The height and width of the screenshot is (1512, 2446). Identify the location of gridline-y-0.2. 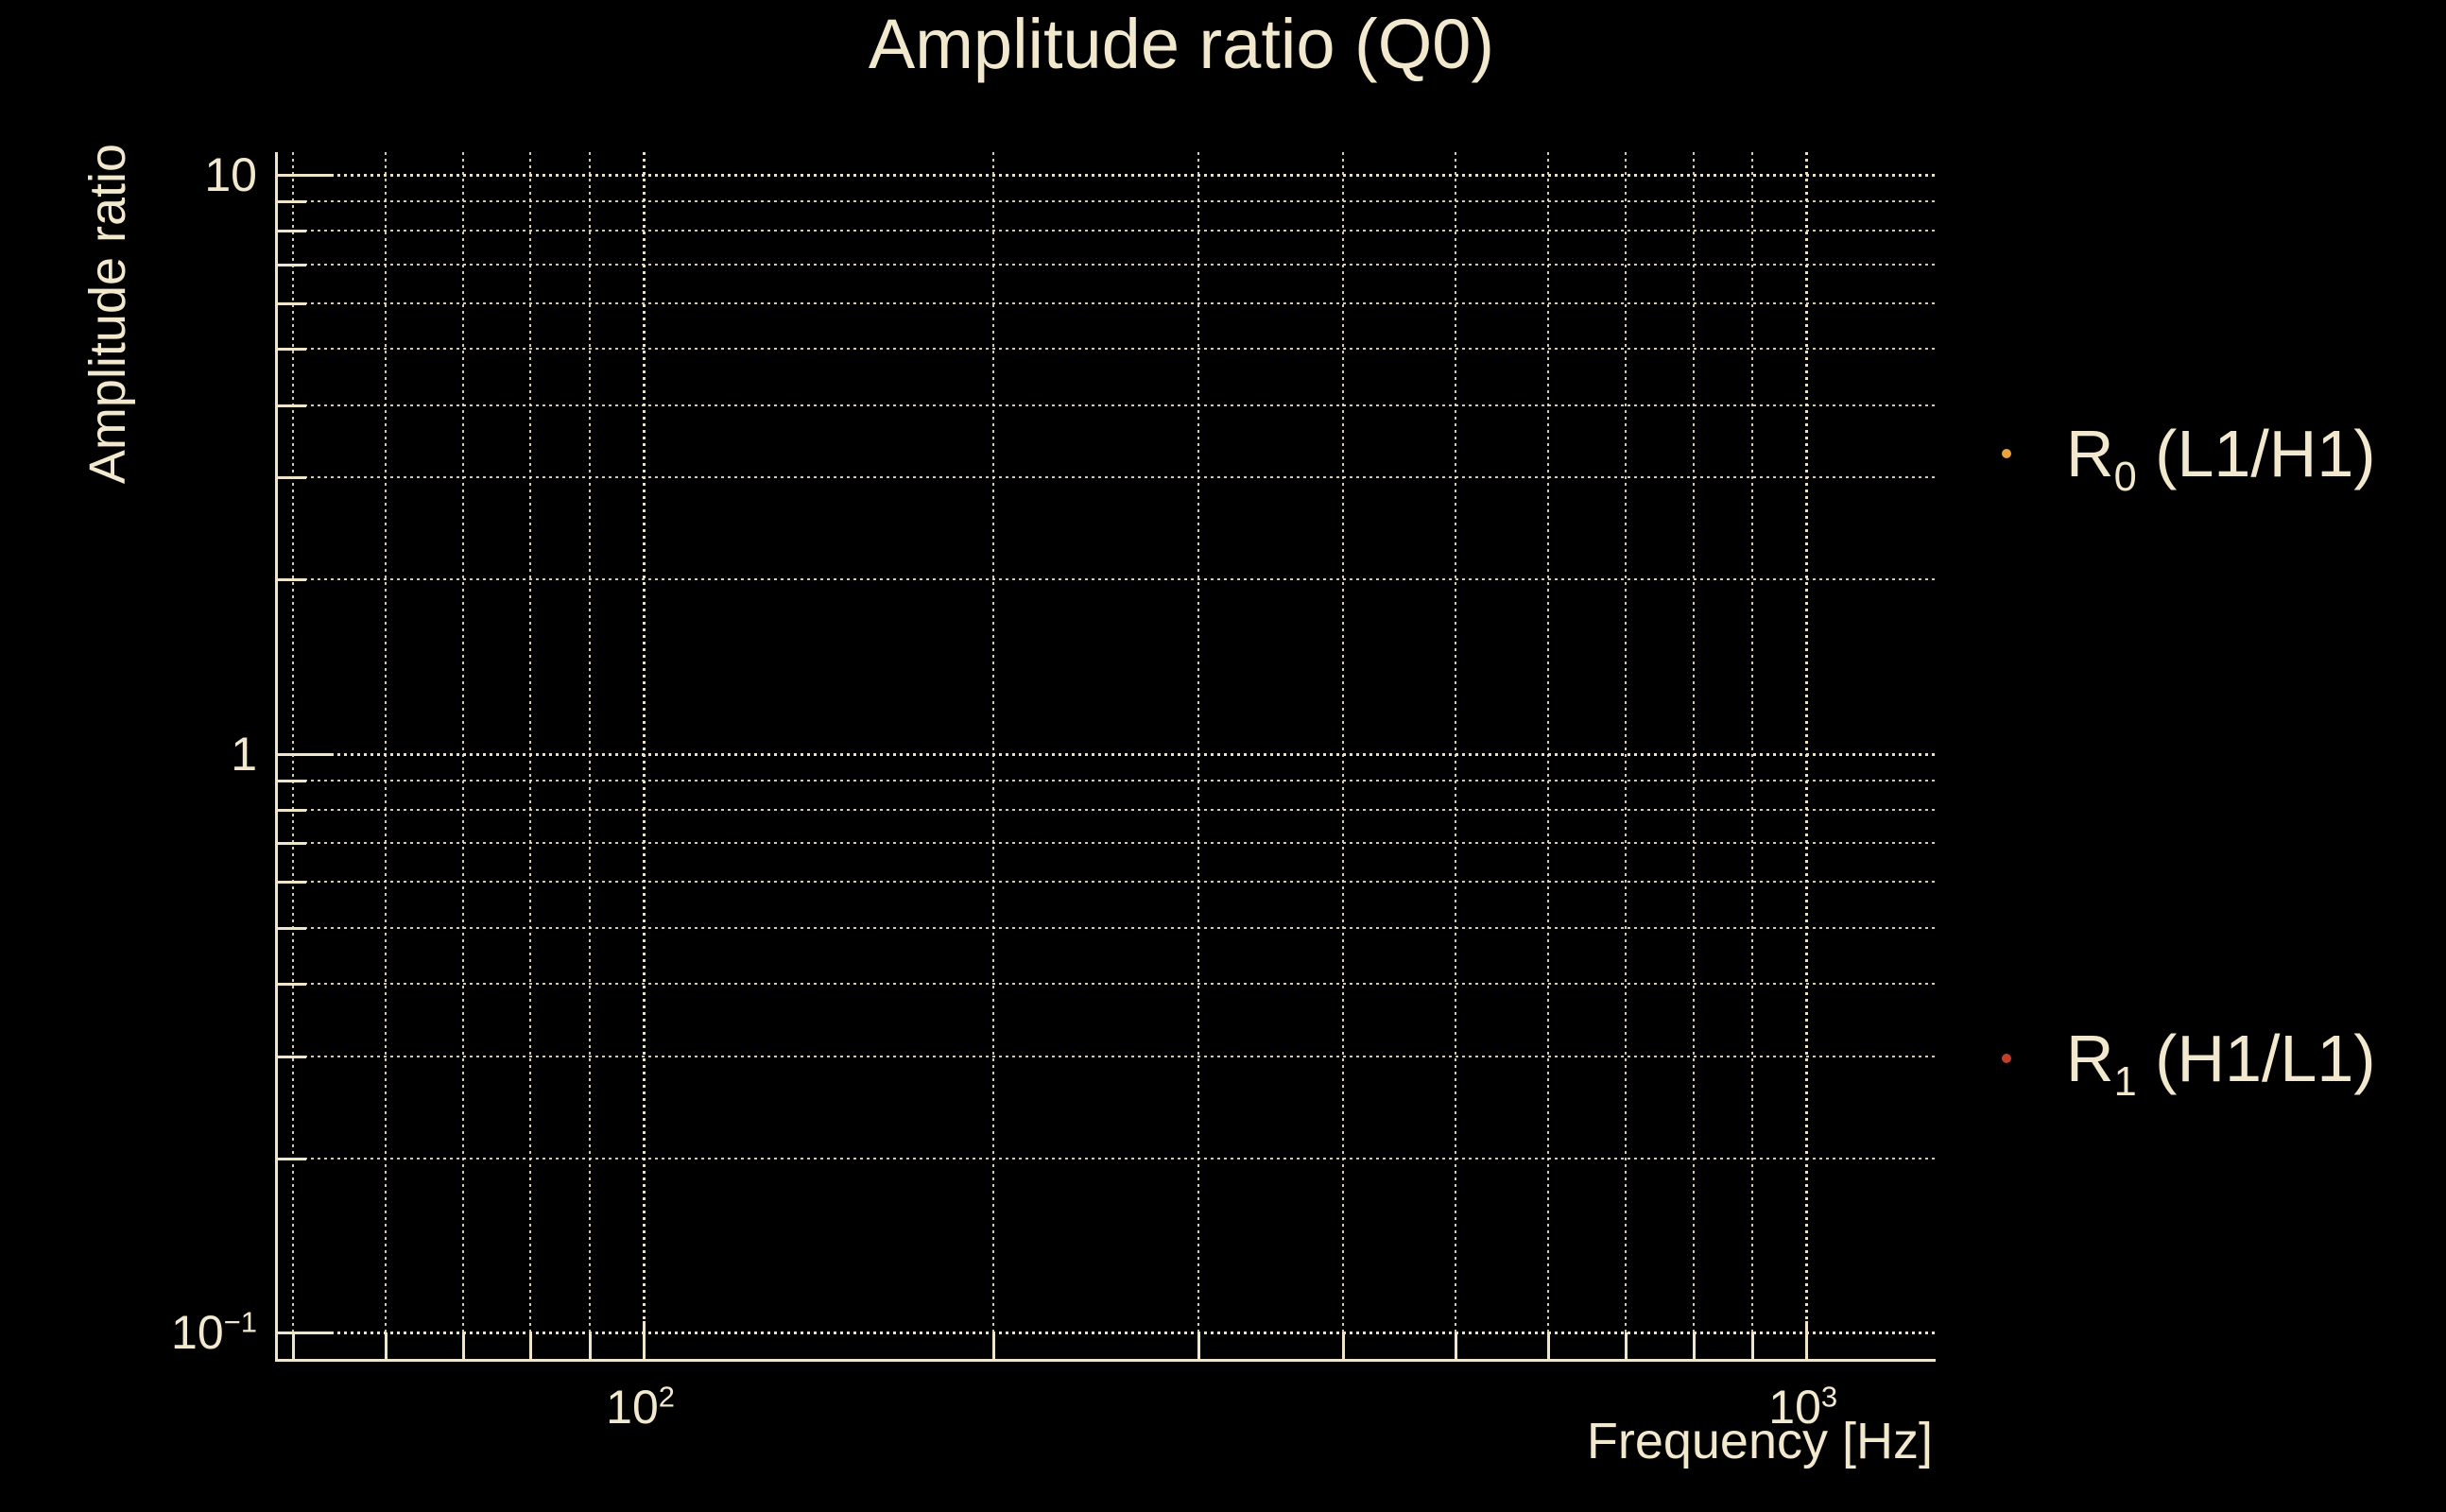
(1107, 1158).